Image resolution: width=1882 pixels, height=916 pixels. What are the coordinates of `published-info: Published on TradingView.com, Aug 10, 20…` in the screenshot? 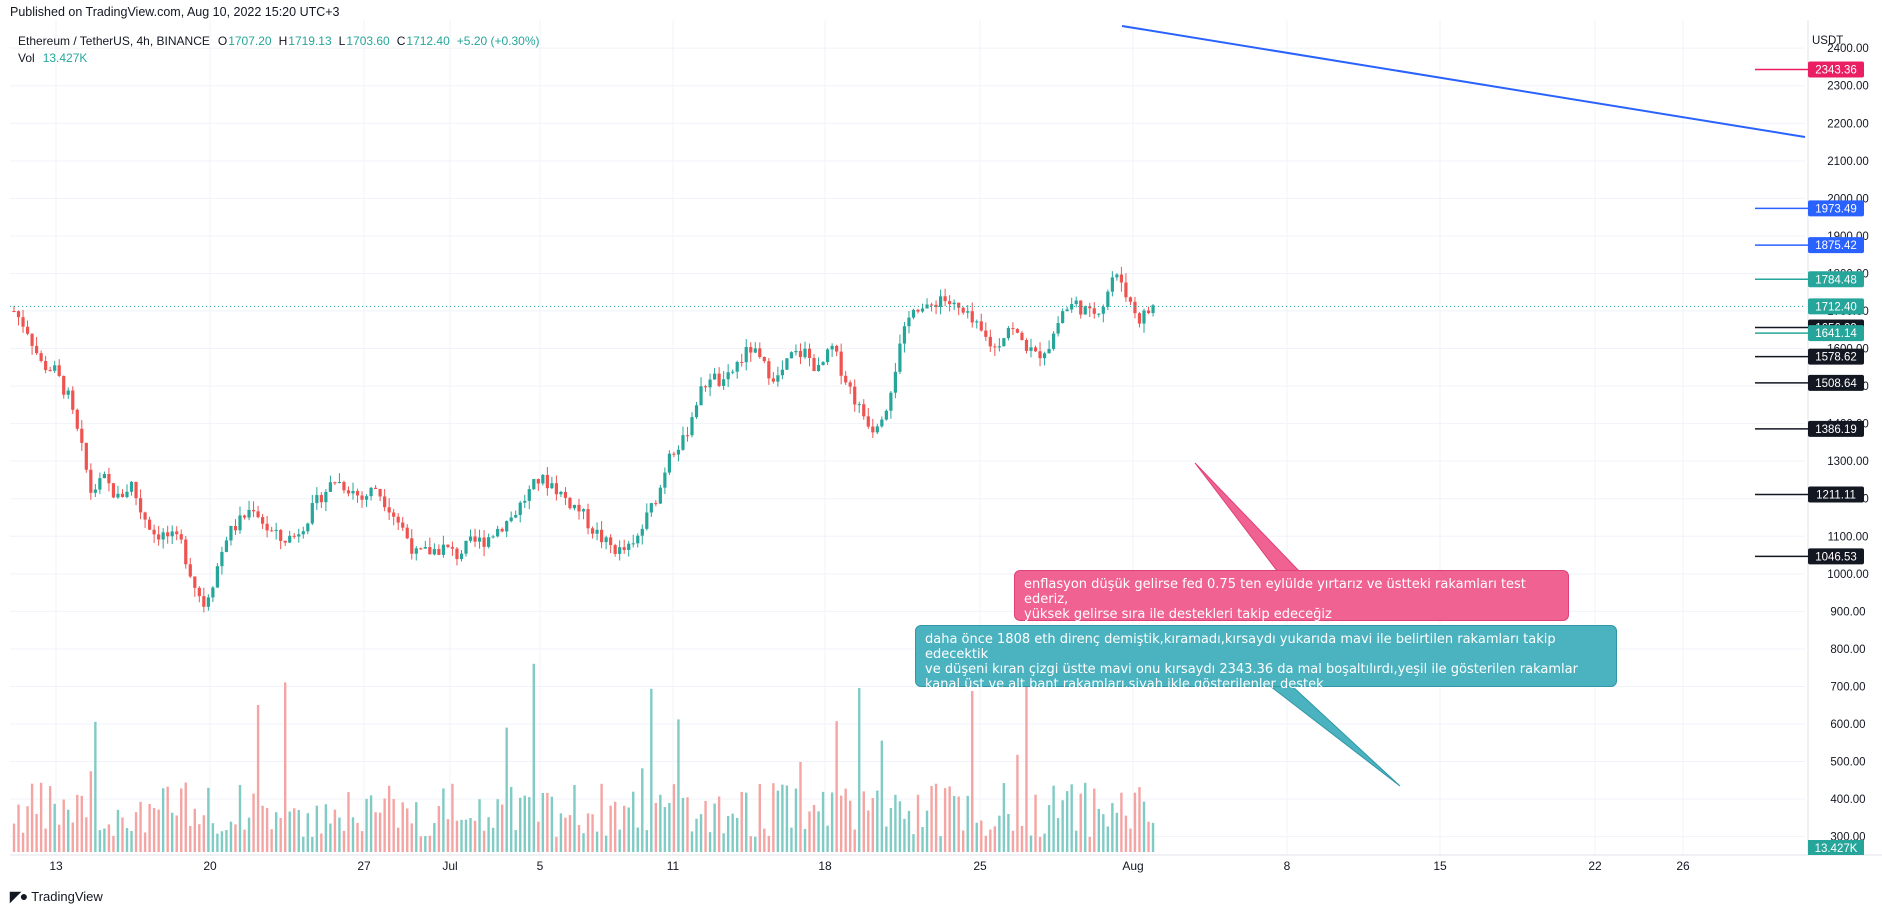 It's located at (175, 12).